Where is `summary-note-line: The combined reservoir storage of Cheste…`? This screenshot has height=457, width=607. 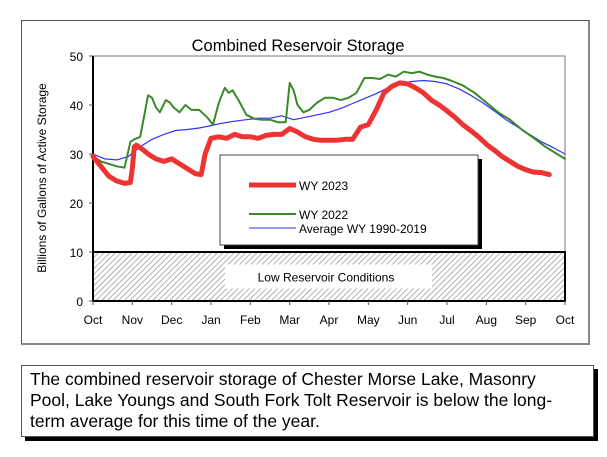 summary-note-line: The combined reservoir storage of Cheste… is located at coordinates (283, 379).